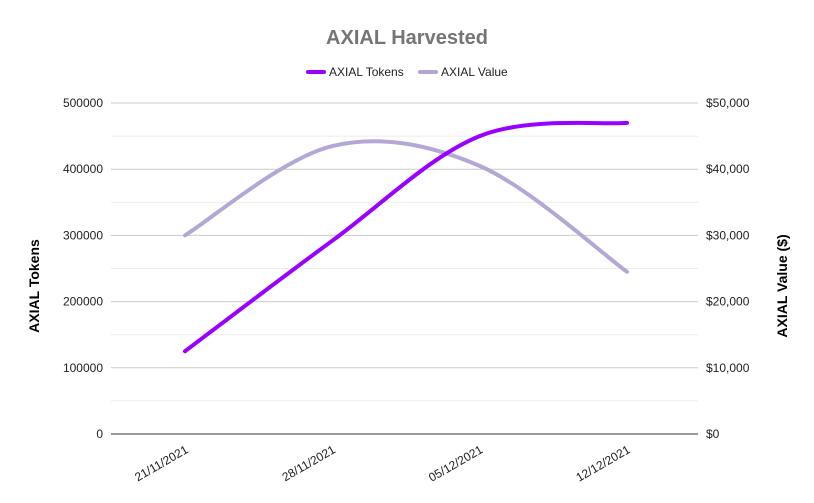  Describe the element at coordinates (728, 103) in the screenshot. I see `right-tick-label: $50,000` at that location.